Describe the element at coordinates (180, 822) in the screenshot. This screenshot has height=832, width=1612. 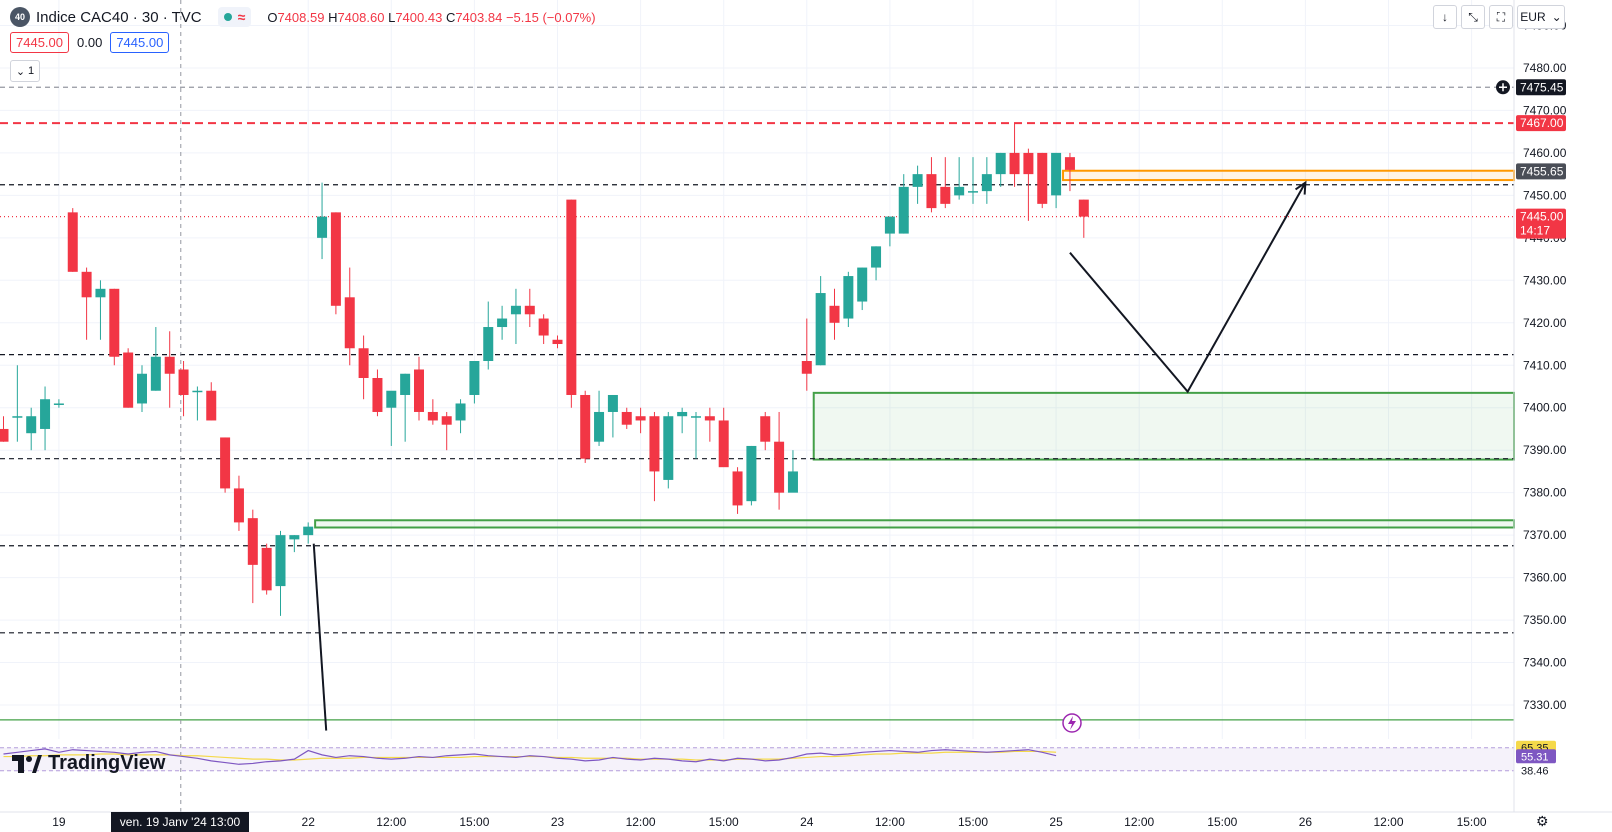
I see `crosshair-date-label: ven. 19 Janv '24 13:00` at that location.